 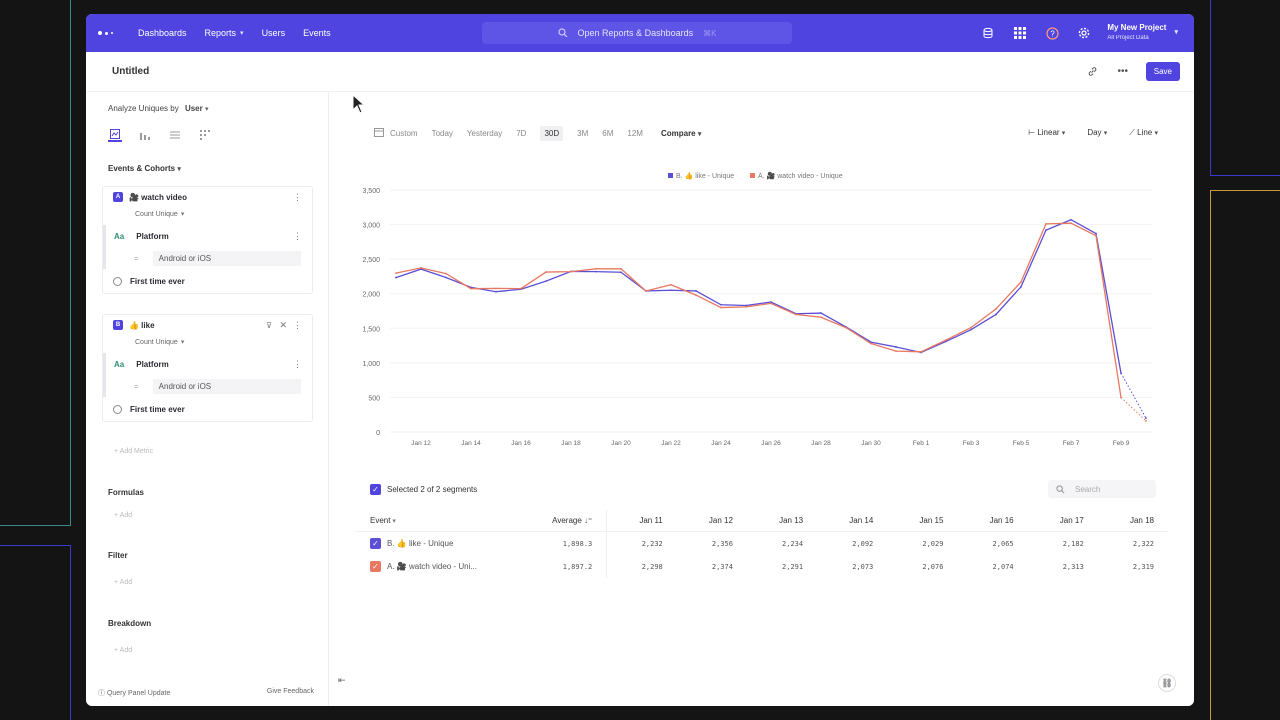 I want to click on range-6m: 6M, so click(x=608, y=133).